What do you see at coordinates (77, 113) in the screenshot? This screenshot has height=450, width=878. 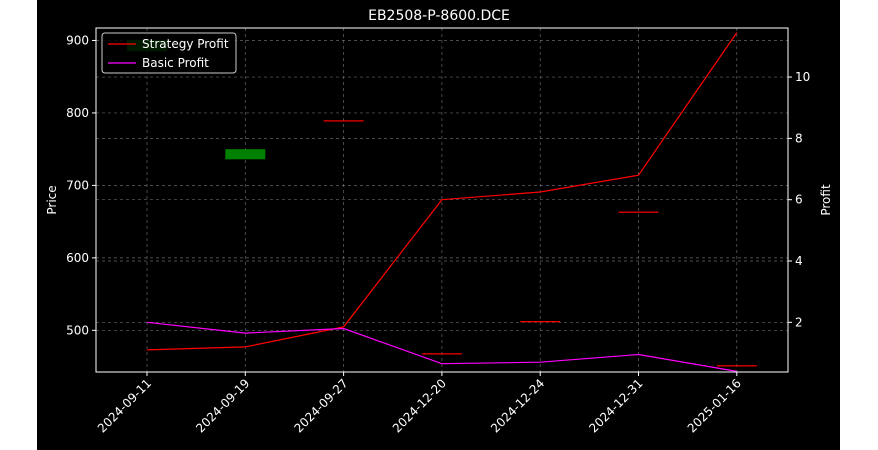 I see `left-tick-label: 800` at bounding box center [77, 113].